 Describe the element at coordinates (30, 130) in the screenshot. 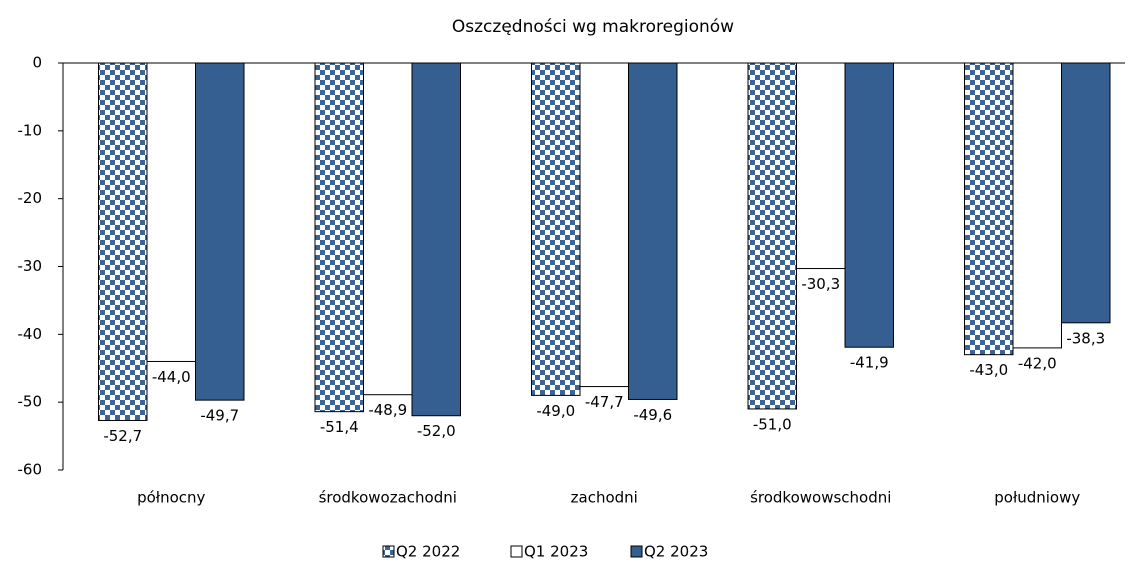

I see `y-tick-label: -10` at that location.